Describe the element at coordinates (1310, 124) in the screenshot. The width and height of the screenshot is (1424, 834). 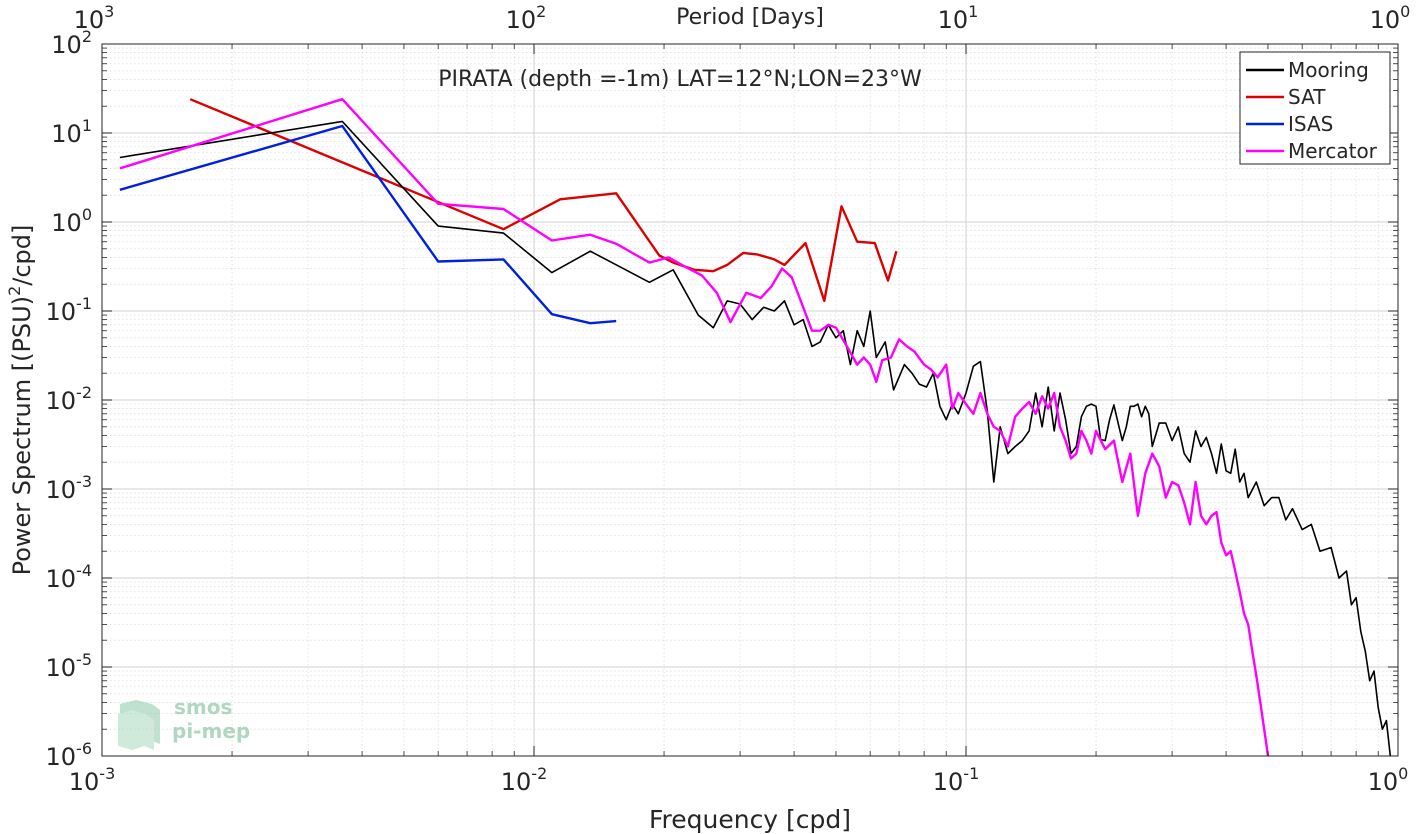
I see `legend-label-isas: ISAS` at that location.